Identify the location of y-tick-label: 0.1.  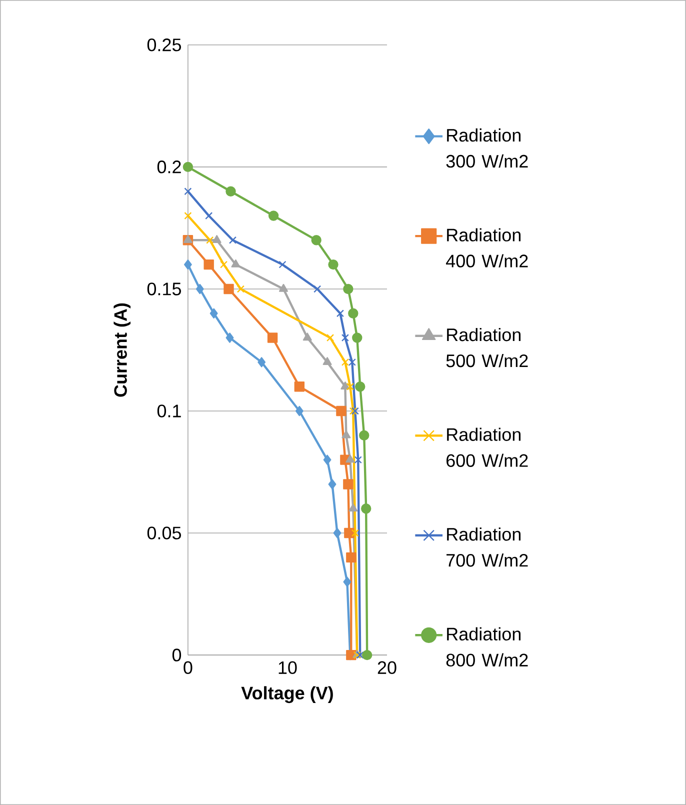
(169, 411).